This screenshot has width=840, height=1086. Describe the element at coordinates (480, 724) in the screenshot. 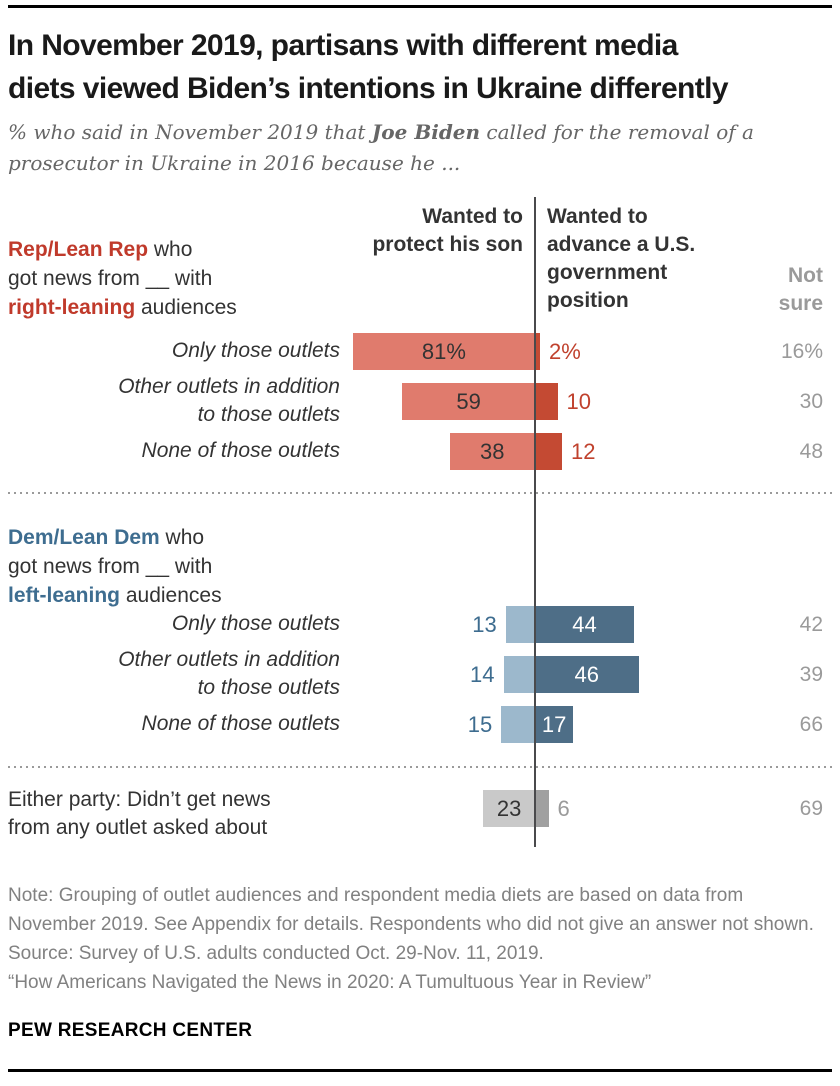

I see `bar-left-value: 15` at that location.